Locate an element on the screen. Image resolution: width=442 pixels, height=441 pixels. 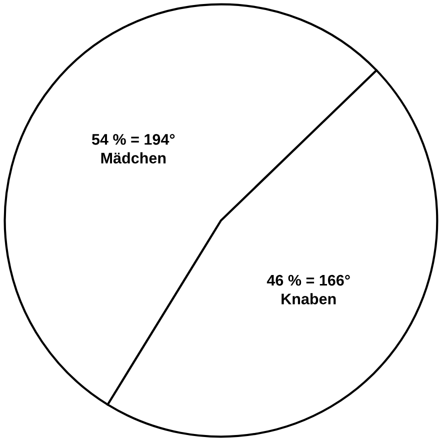
slice-label: Mädchen is located at coordinates (133, 158).